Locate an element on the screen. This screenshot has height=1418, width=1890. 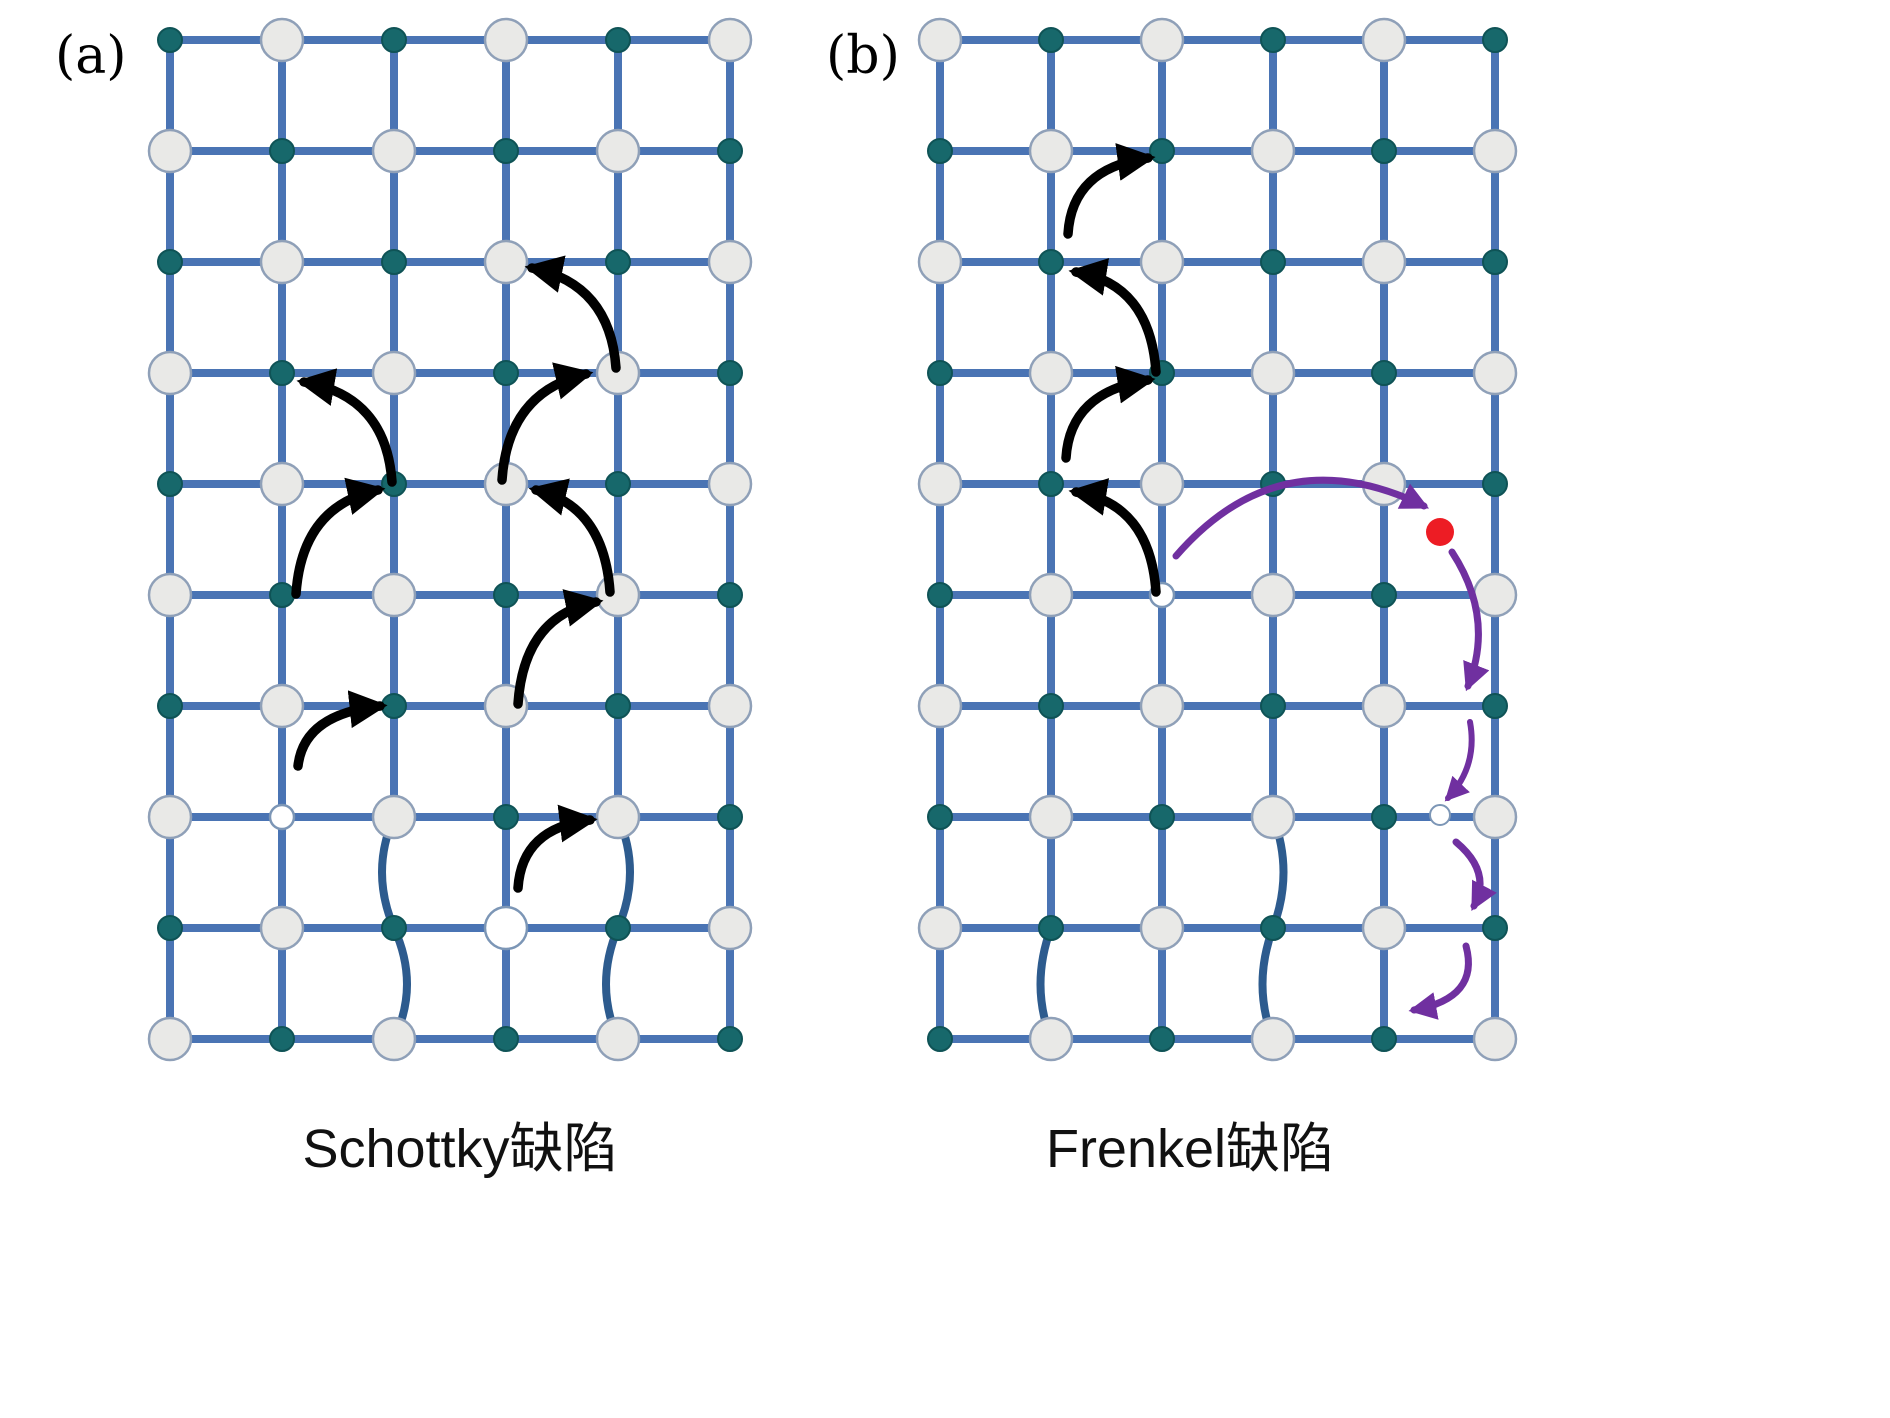
vacancy-node is located at coordinates (506, 928).